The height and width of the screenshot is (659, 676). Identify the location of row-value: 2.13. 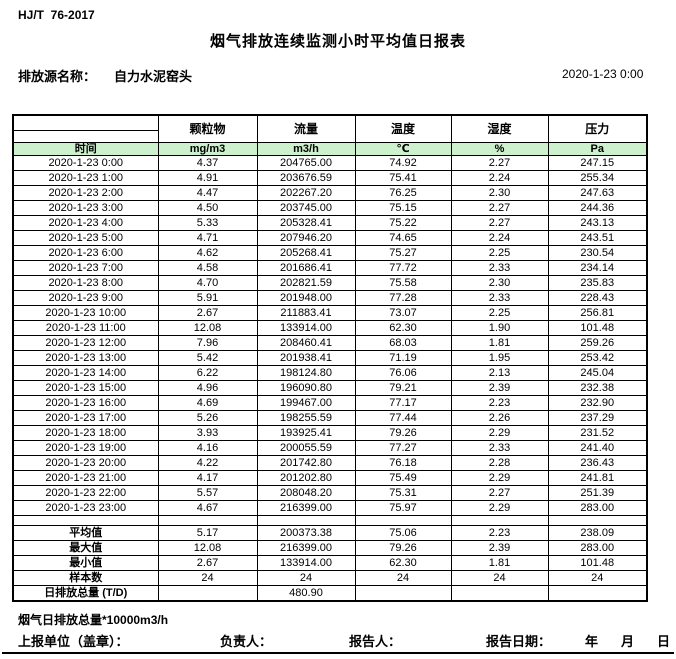
(499, 372).